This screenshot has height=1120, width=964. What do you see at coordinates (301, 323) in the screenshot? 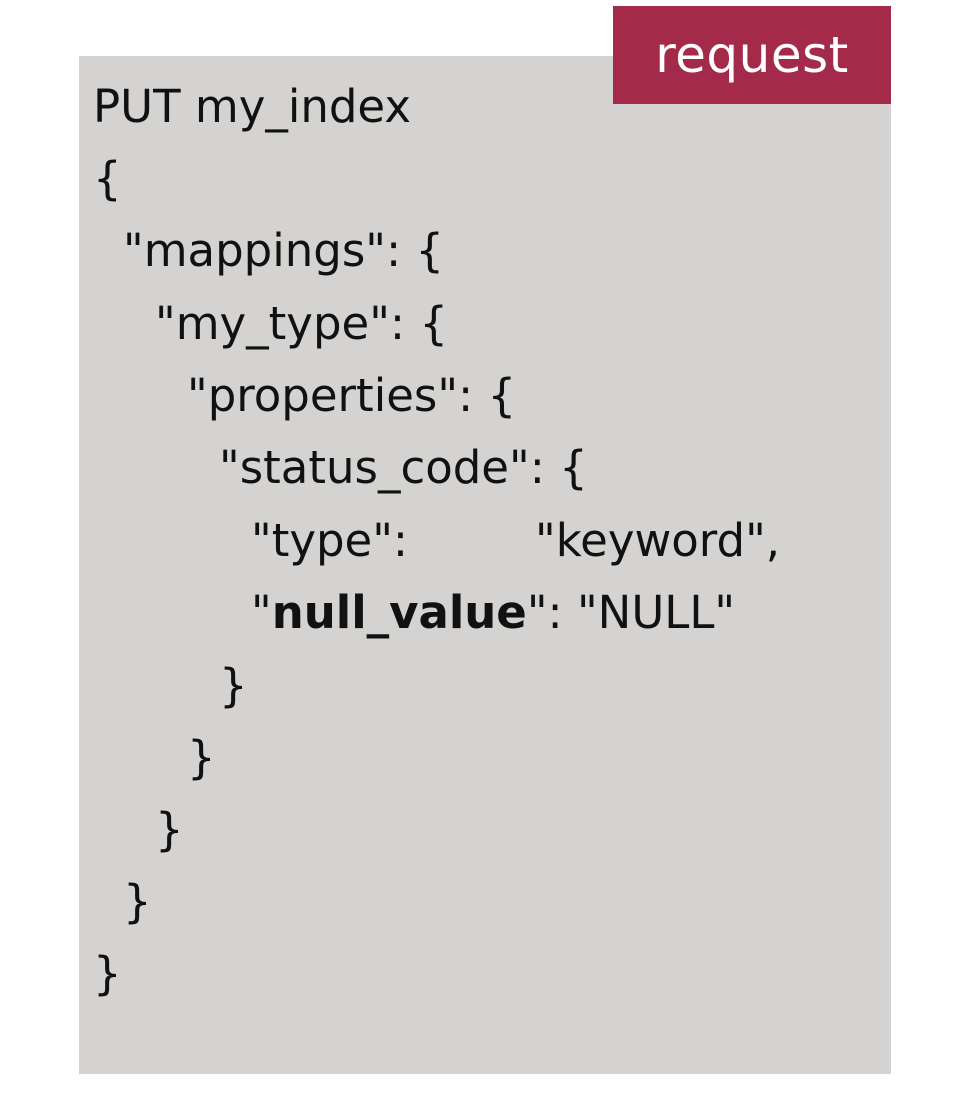
I see `code-line-my-type: "my_type": {` at bounding box center [301, 323].